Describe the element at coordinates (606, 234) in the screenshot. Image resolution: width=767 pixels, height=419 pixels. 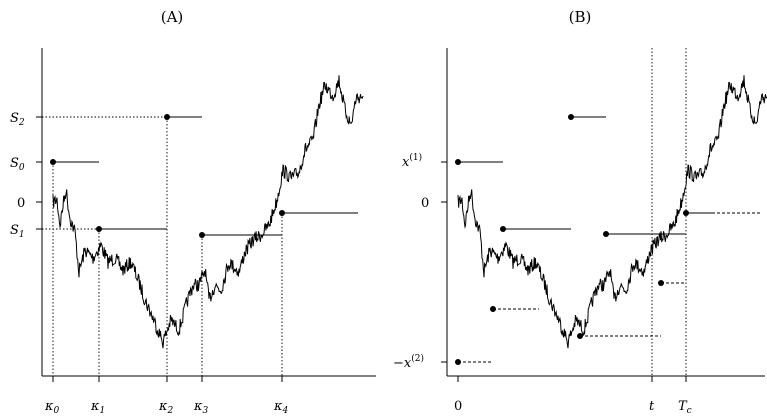
I see `point-b4` at that location.